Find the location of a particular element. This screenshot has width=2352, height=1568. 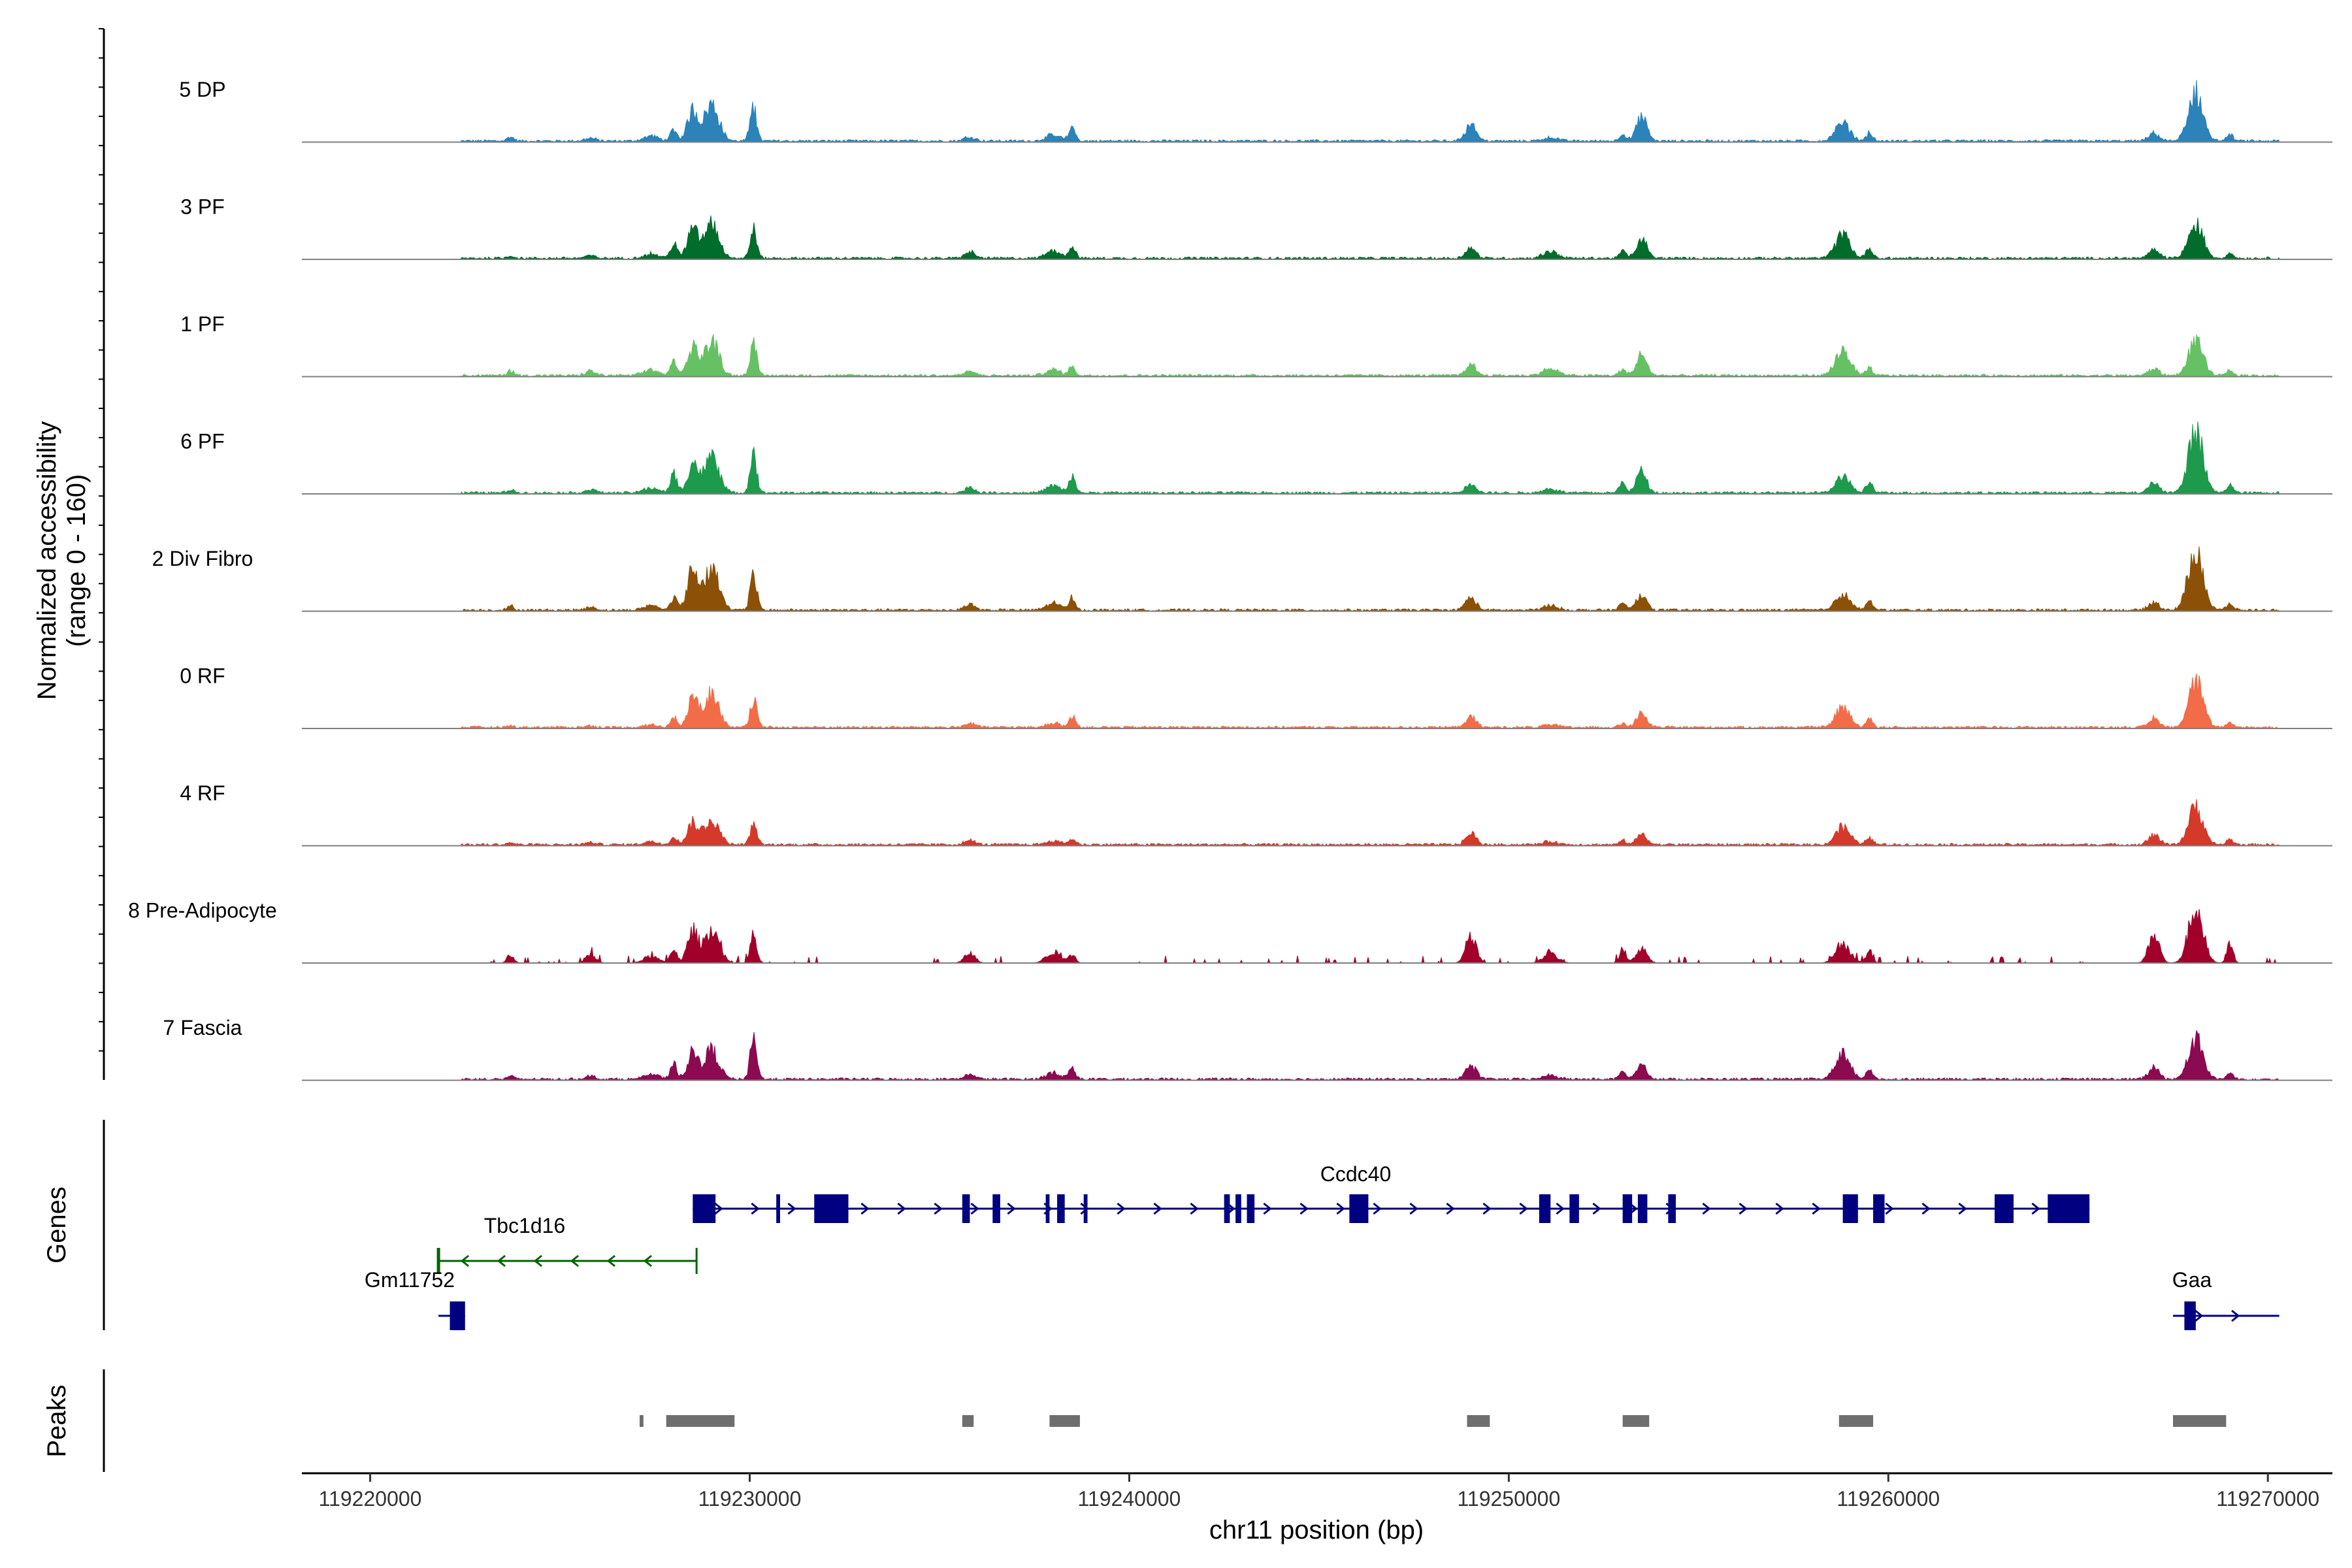

gene-model: Gm11752 is located at coordinates (415, 1299).